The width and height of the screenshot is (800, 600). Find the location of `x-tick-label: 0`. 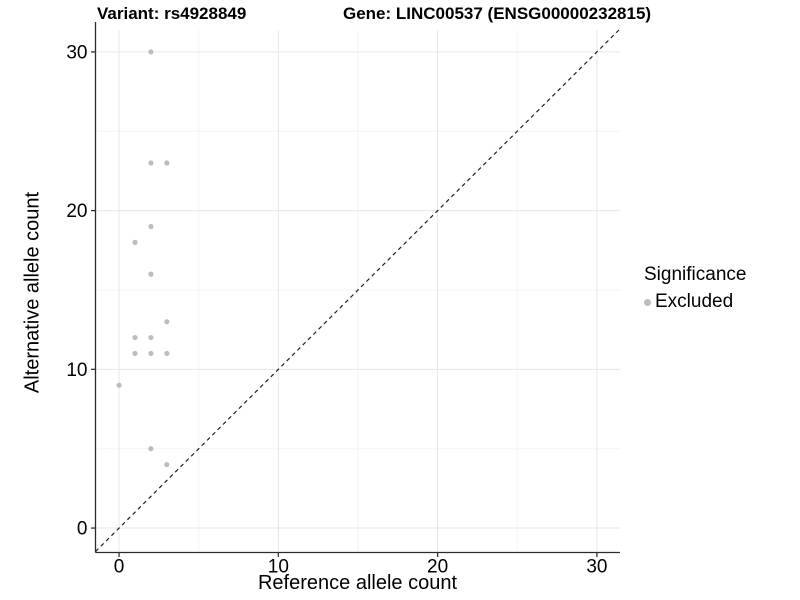

x-tick-label: 0 is located at coordinates (119, 567).